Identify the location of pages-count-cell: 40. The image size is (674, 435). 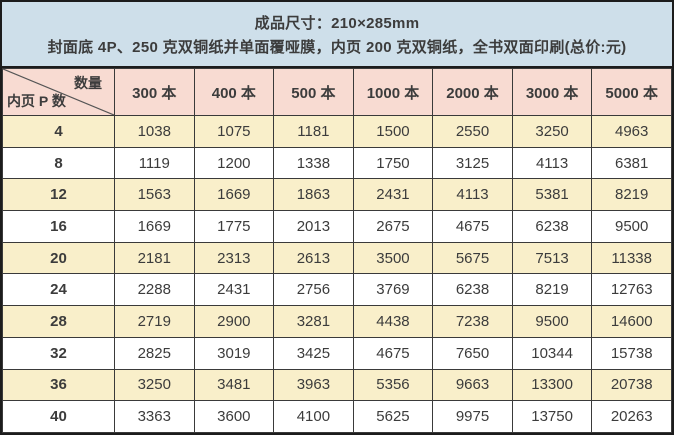
(58, 416).